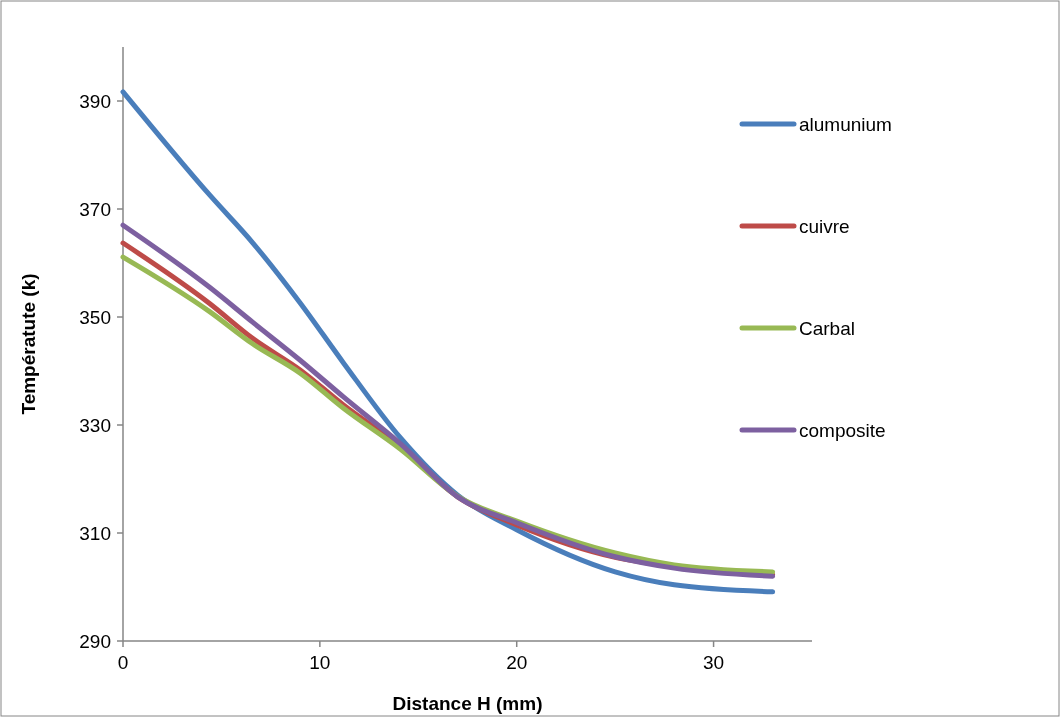 The width and height of the screenshot is (1060, 717). I want to click on legend-label: alumunium, so click(845, 124).